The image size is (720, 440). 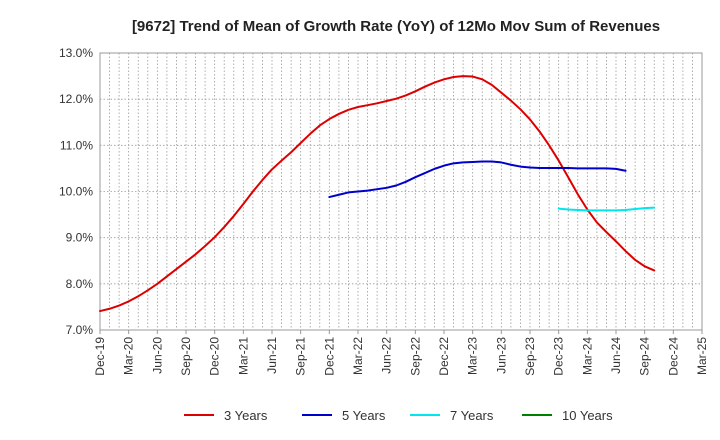 I want to click on x-tick-label: Sep-21, so click(x=301, y=356).